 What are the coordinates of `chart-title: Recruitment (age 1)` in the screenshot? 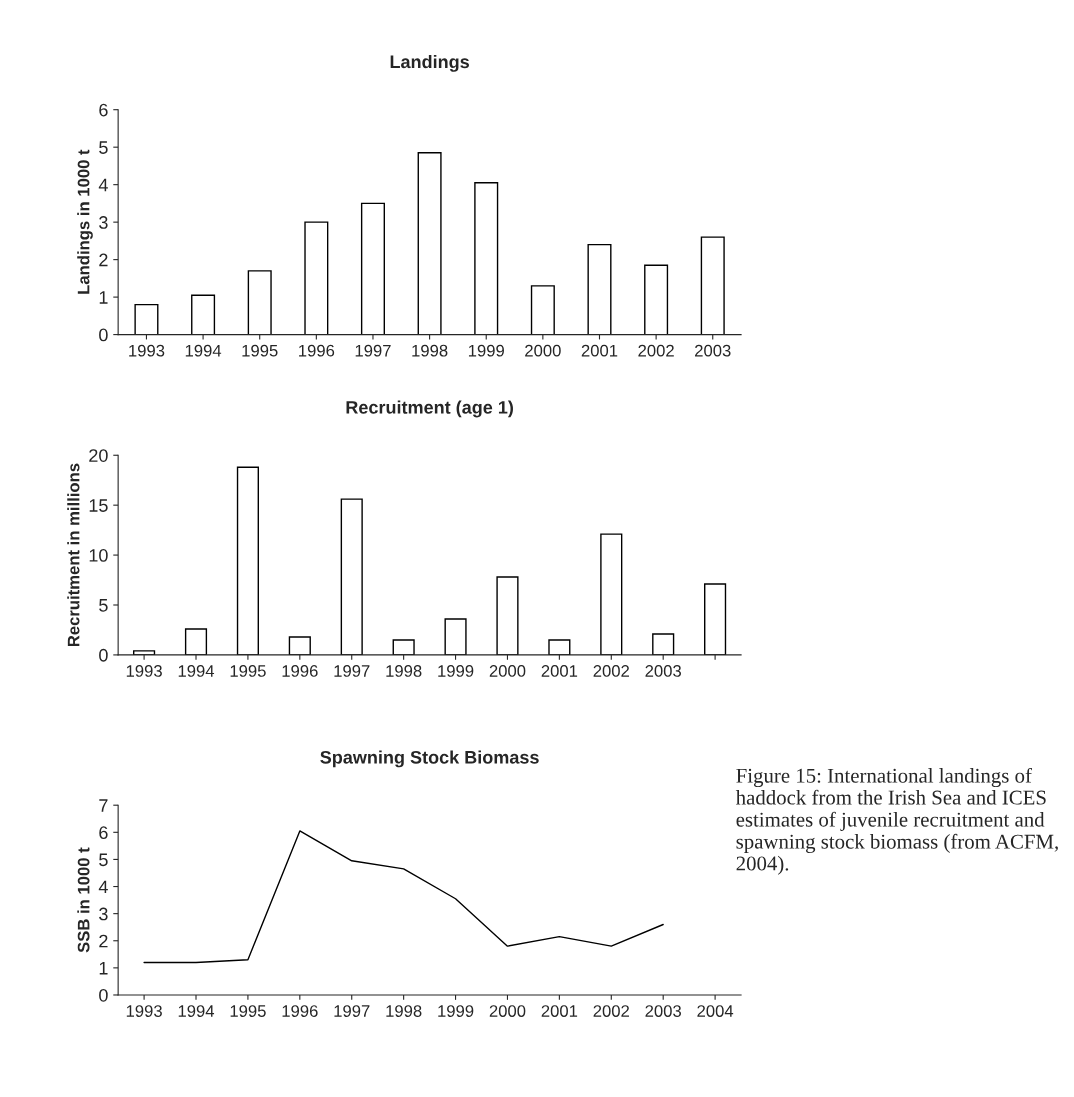 It's located at (429, 409).